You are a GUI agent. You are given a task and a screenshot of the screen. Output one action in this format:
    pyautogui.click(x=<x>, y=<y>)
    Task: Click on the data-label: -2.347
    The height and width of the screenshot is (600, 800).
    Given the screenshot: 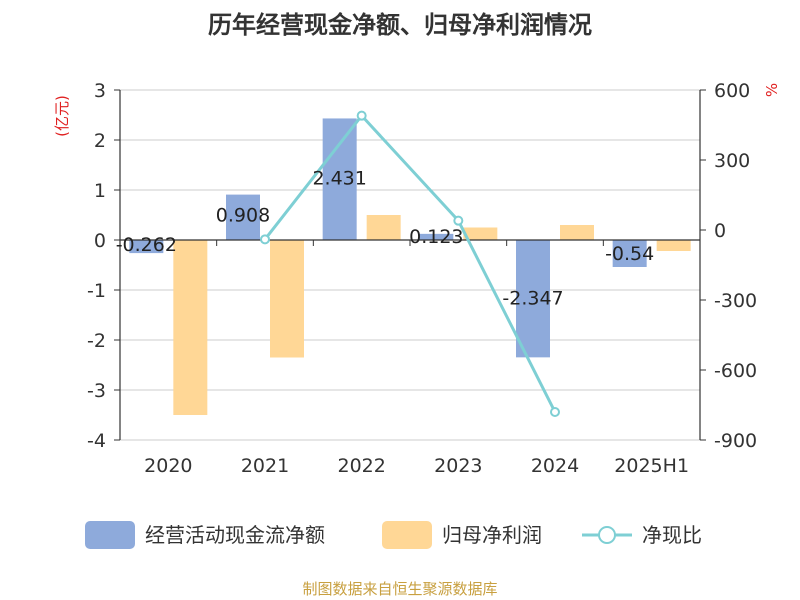 What is the action you would take?
    pyautogui.click(x=532, y=298)
    